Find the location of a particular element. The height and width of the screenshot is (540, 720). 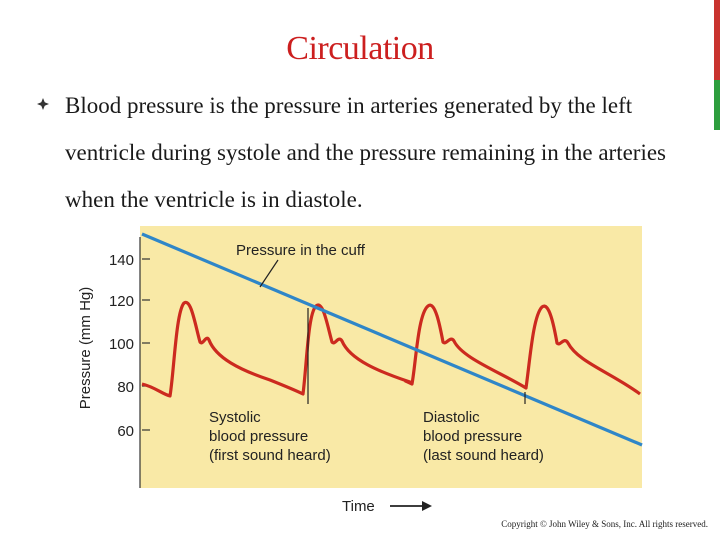

x-axis-label: Time is located at coordinates (358, 506).